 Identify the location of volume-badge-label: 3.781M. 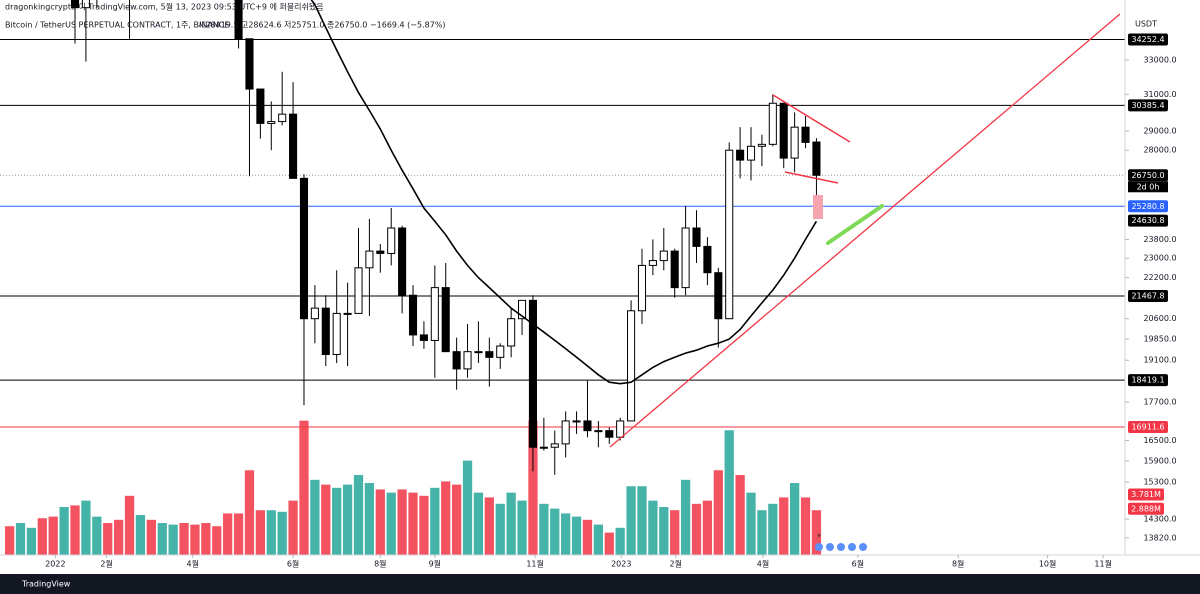
(1146, 494).